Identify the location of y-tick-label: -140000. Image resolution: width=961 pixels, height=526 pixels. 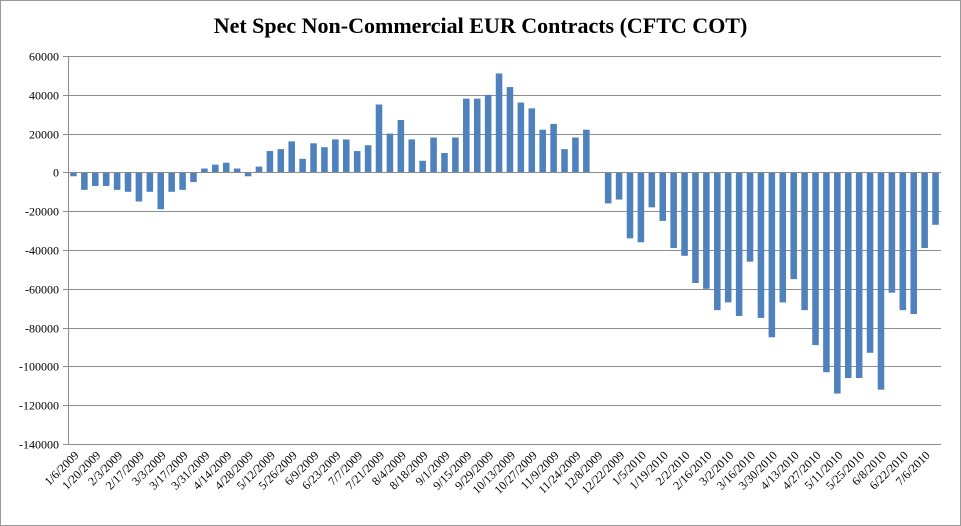
(39, 445).